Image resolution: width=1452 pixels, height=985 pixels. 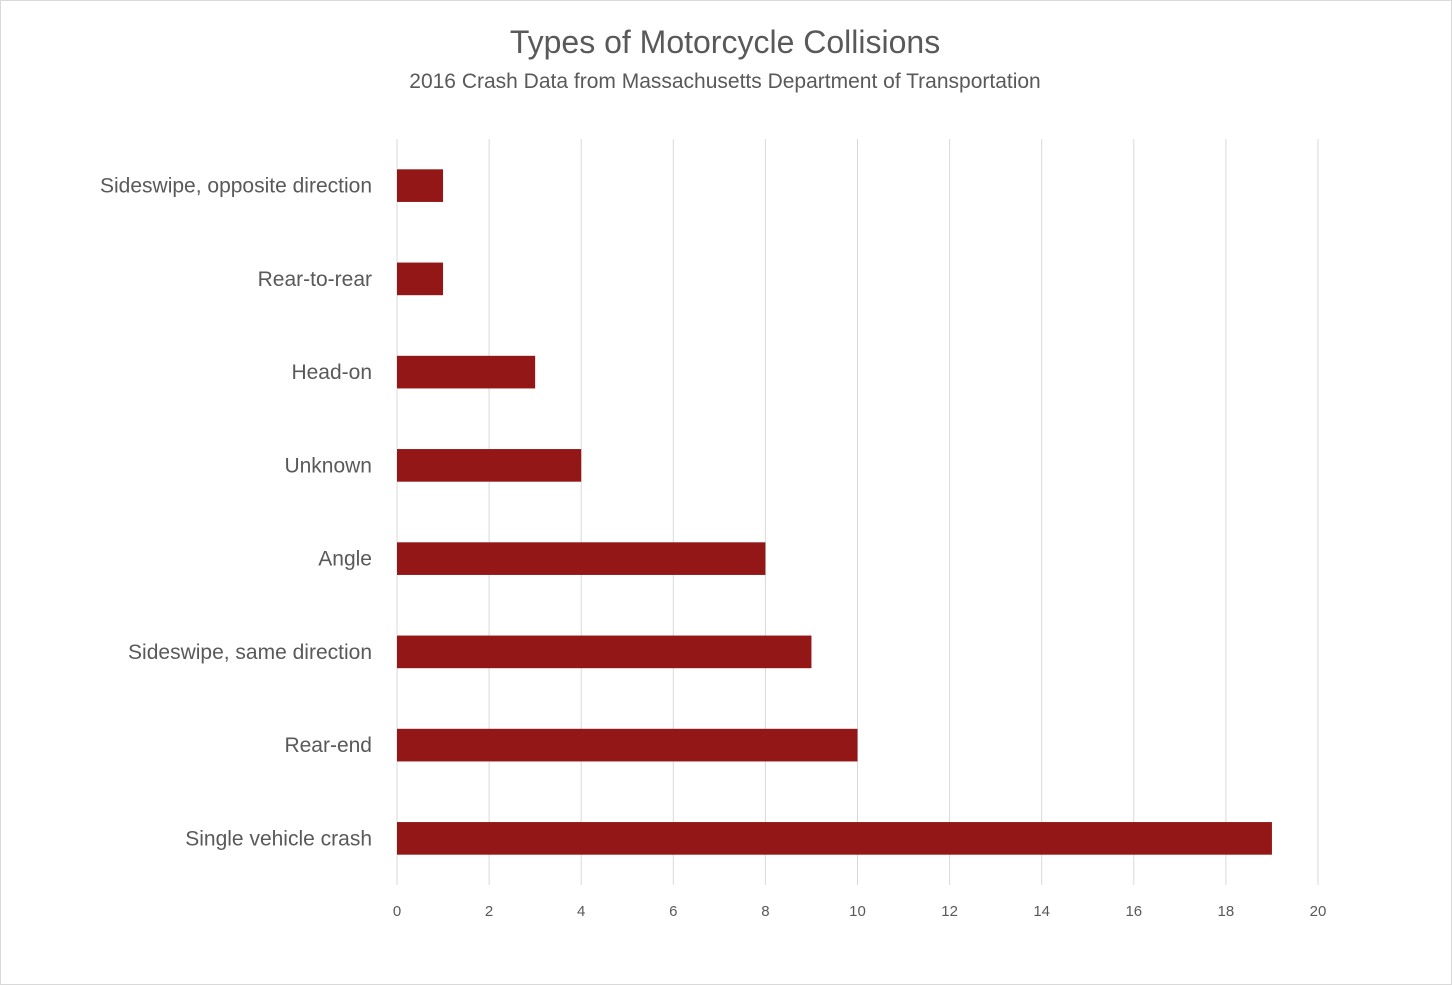 What do you see at coordinates (1133, 911) in the screenshot?
I see `x-tick-label: 16` at bounding box center [1133, 911].